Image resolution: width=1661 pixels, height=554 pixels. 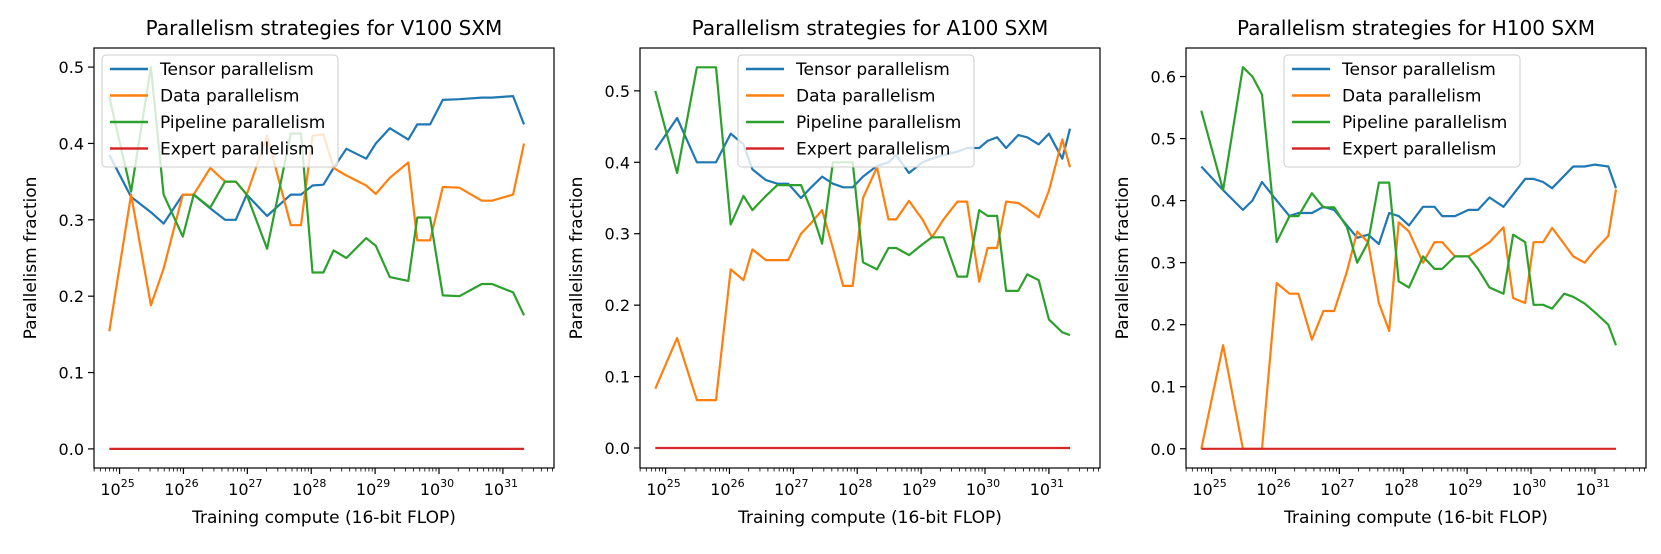 I want to click on chart-title: Parallelism strategies for A100 SXM, so click(x=870, y=28).